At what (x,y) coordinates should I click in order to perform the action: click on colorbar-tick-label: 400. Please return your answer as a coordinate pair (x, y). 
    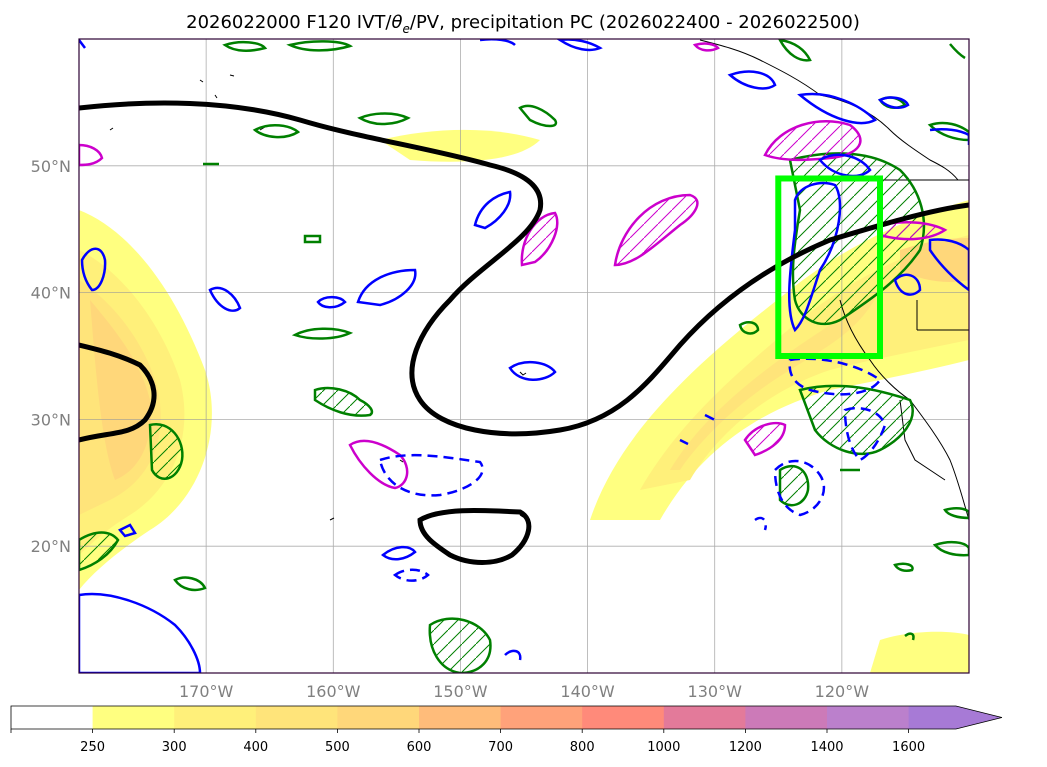
    Looking at the image, I should click on (255, 747).